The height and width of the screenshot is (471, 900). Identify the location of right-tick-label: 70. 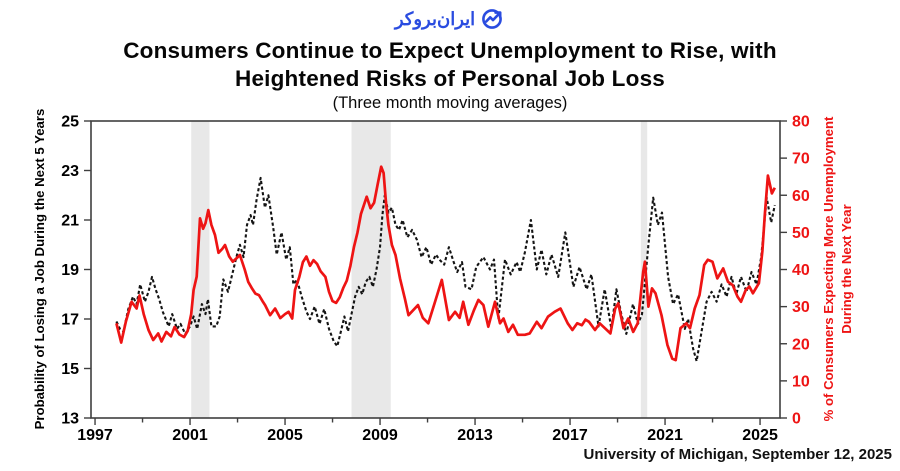
(801, 159).